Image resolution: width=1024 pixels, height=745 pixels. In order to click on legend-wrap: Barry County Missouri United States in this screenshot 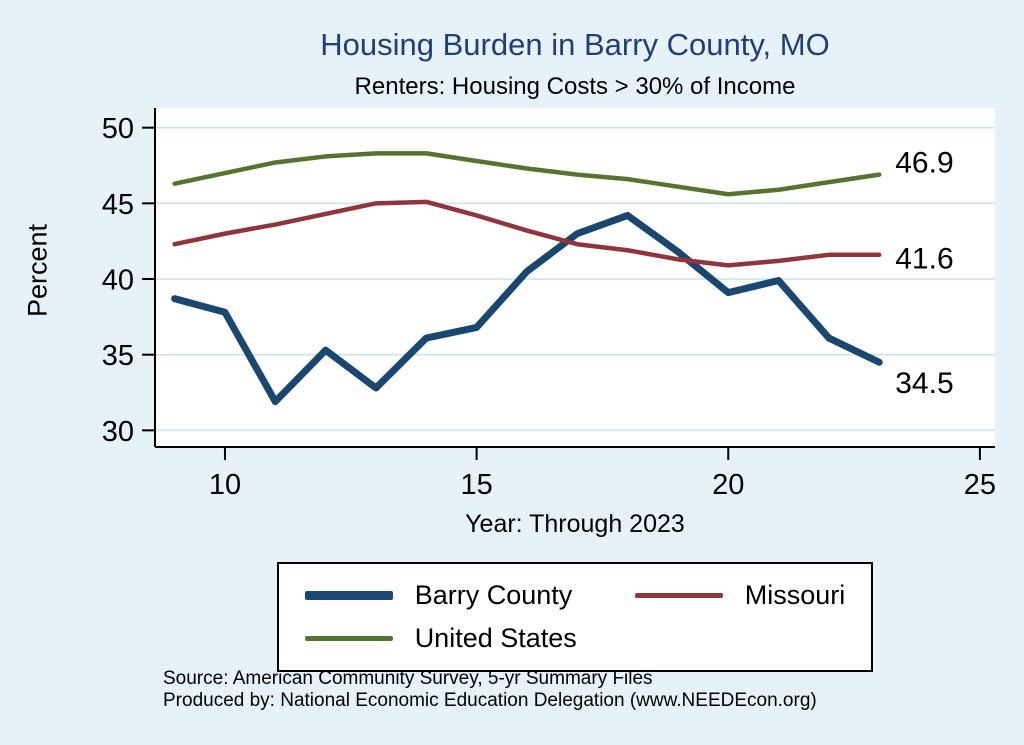, I will do `click(575, 617)`.